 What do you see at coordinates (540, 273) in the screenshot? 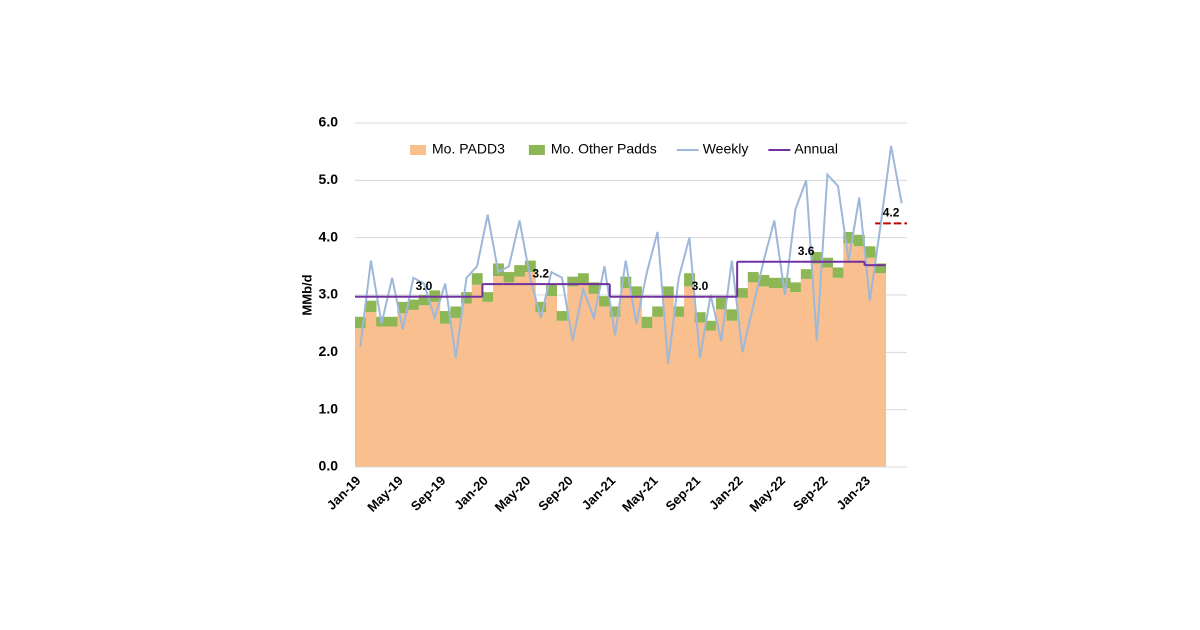
I see `data-label: 3.2` at bounding box center [540, 273].